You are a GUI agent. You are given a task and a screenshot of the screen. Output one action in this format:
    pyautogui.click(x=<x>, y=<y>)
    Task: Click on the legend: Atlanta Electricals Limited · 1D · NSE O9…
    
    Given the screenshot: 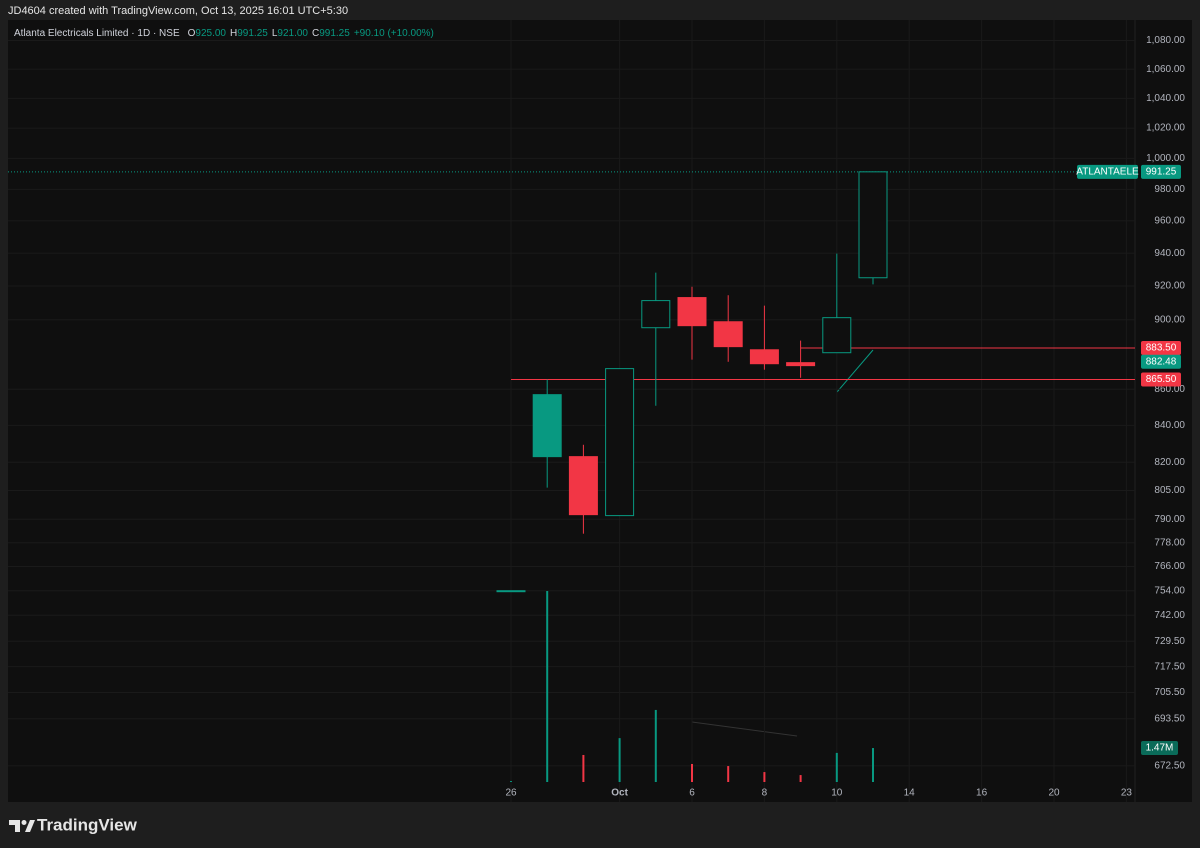 What is the action you would take?
    pyautogui.click(x=224, y=33)
    